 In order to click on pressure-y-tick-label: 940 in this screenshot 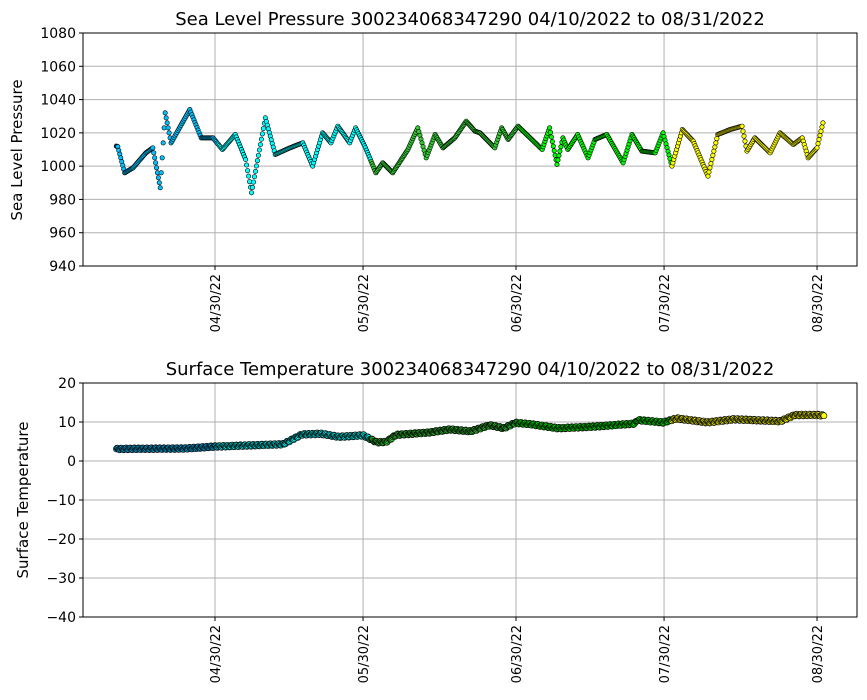, I will do `click(62, 267)`.